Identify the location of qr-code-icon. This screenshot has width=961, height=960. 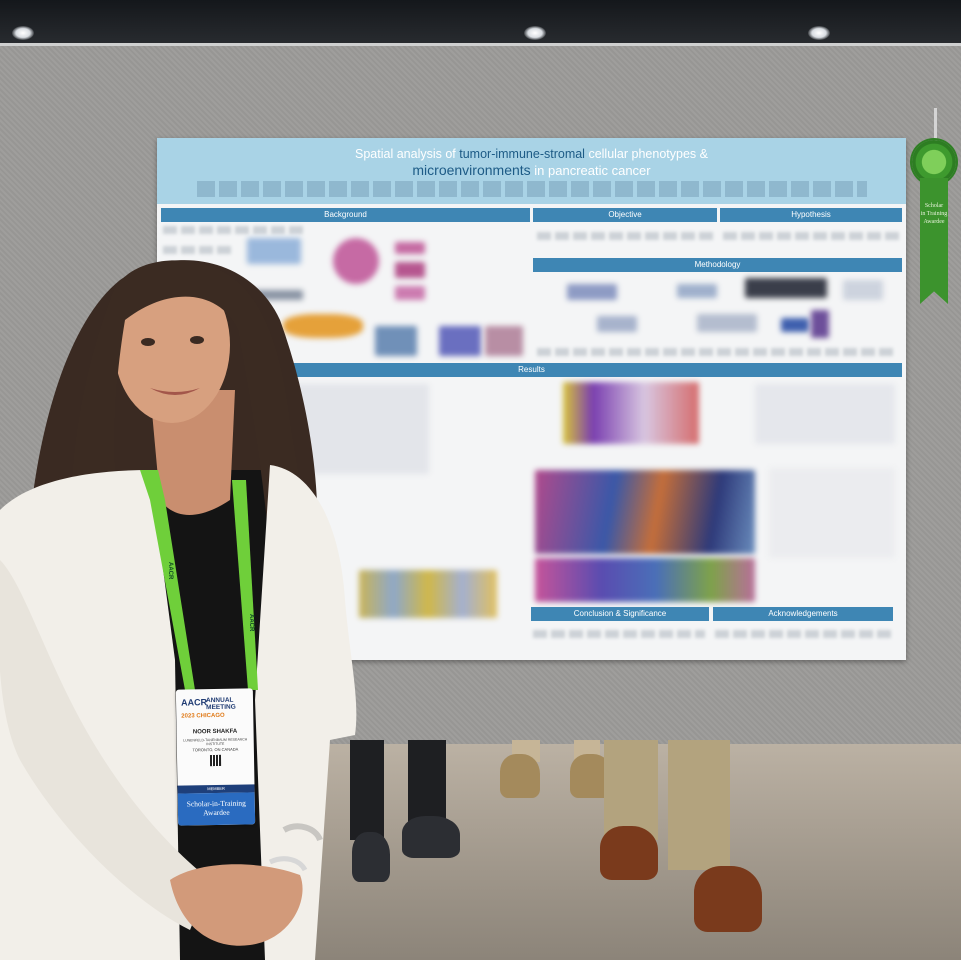
(215, 760).